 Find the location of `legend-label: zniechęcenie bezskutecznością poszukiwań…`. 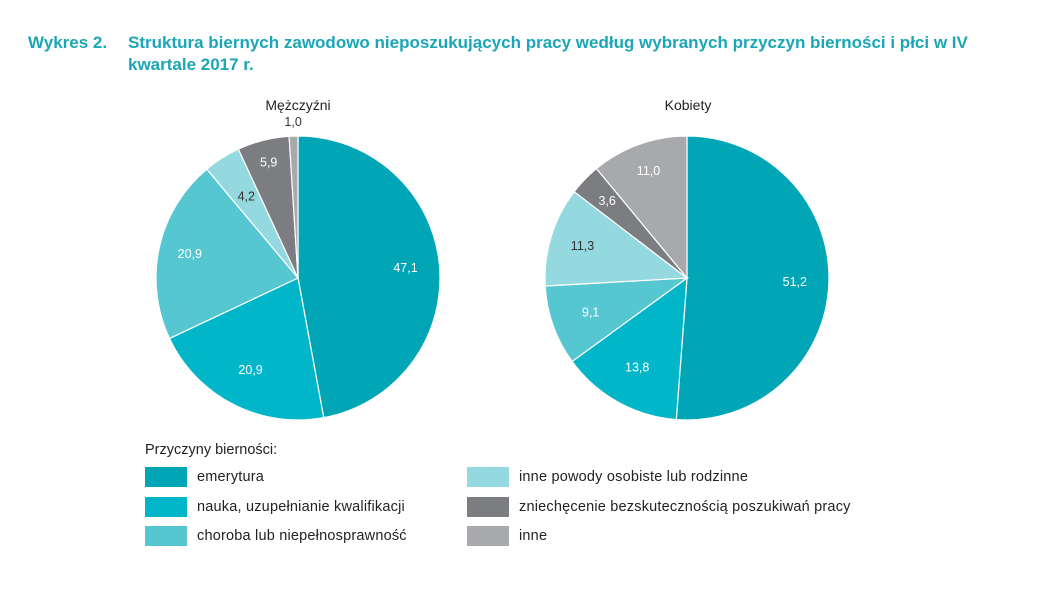

legend-label: zniechęcenie bezskutecznością poszukiwań… is located at coordinates (685, 507).